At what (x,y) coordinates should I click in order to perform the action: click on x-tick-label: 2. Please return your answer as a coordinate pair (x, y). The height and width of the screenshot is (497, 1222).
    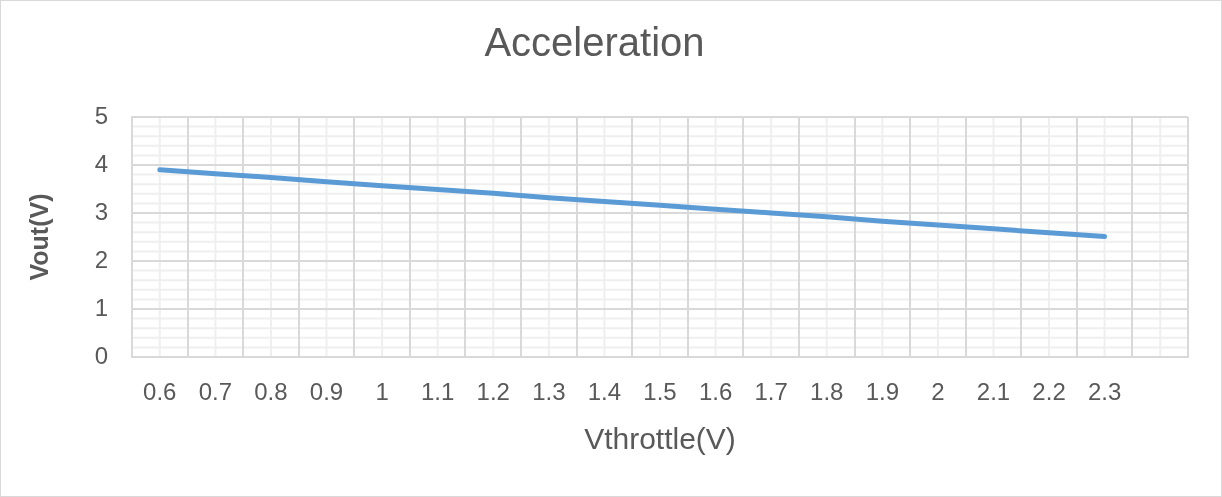
    Looking at the image, I should click on (938, 392).